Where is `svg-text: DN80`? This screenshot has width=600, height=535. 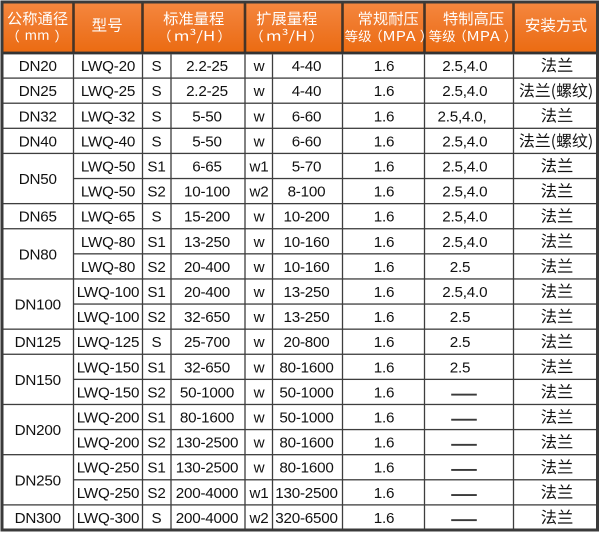
svg-text: DN80 is located at coordinates (38, 254).